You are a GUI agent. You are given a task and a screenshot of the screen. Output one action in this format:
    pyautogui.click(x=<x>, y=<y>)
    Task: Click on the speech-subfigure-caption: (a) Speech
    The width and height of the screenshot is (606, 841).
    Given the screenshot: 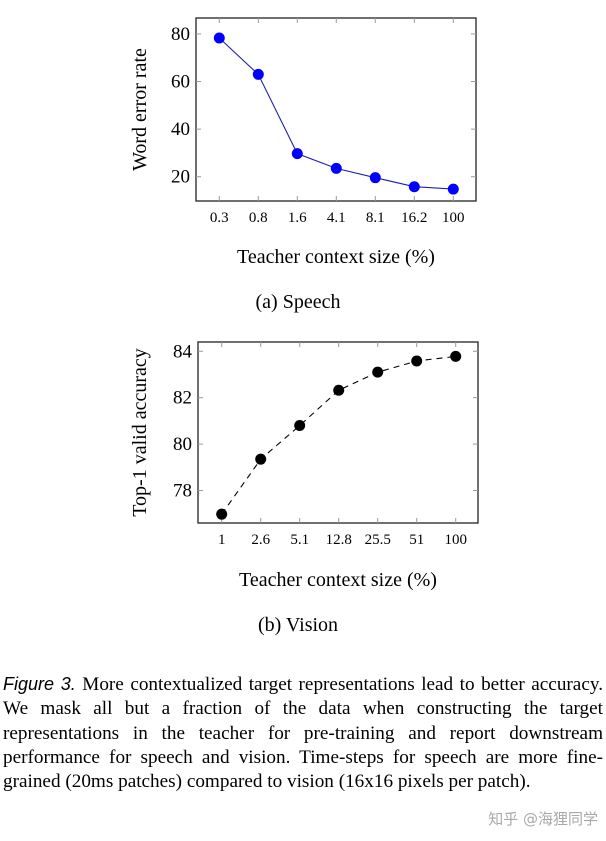 What is the action you would take?
    pyautogui.click(x=298, y=302)
    